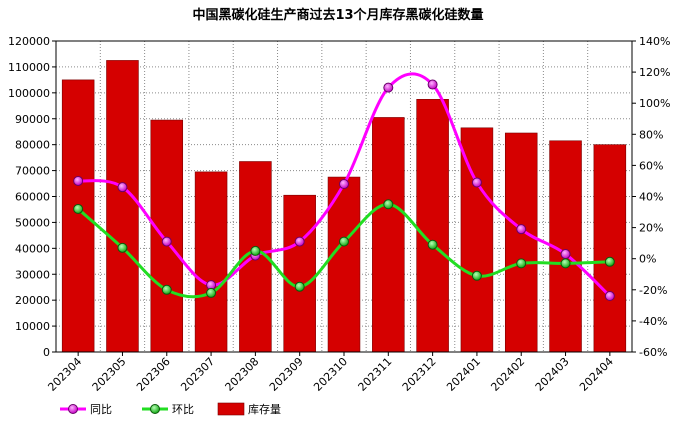 This screenshot has width=677, height=424. Describe the element at coordinates (73, 409) in the screenshot. I see `legend-marker-同比` at that location.